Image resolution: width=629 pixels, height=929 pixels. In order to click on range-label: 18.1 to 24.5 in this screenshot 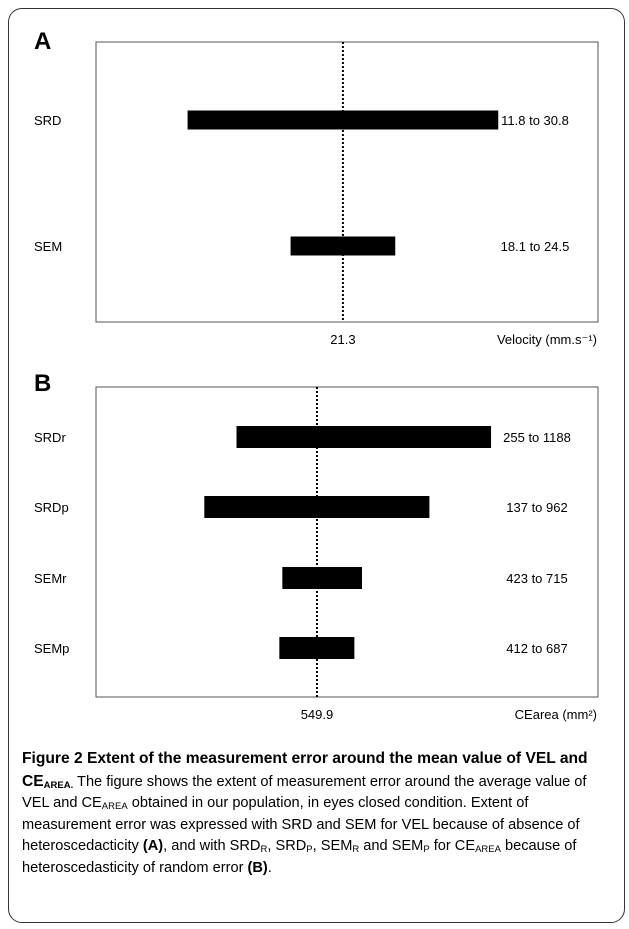, I will do `click(535, 246)`.